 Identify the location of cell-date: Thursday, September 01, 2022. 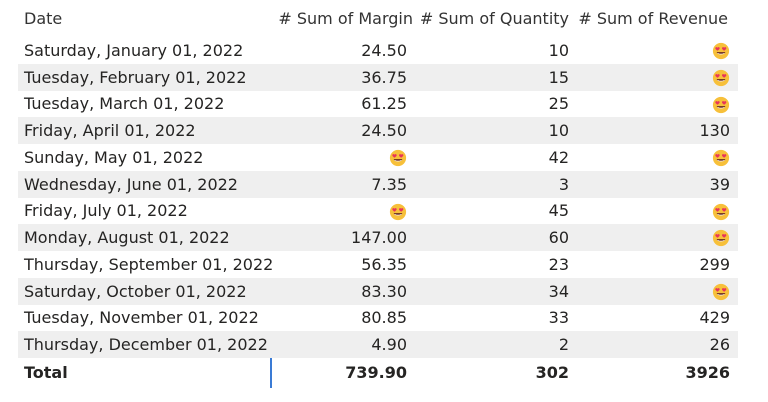
(149, 264).